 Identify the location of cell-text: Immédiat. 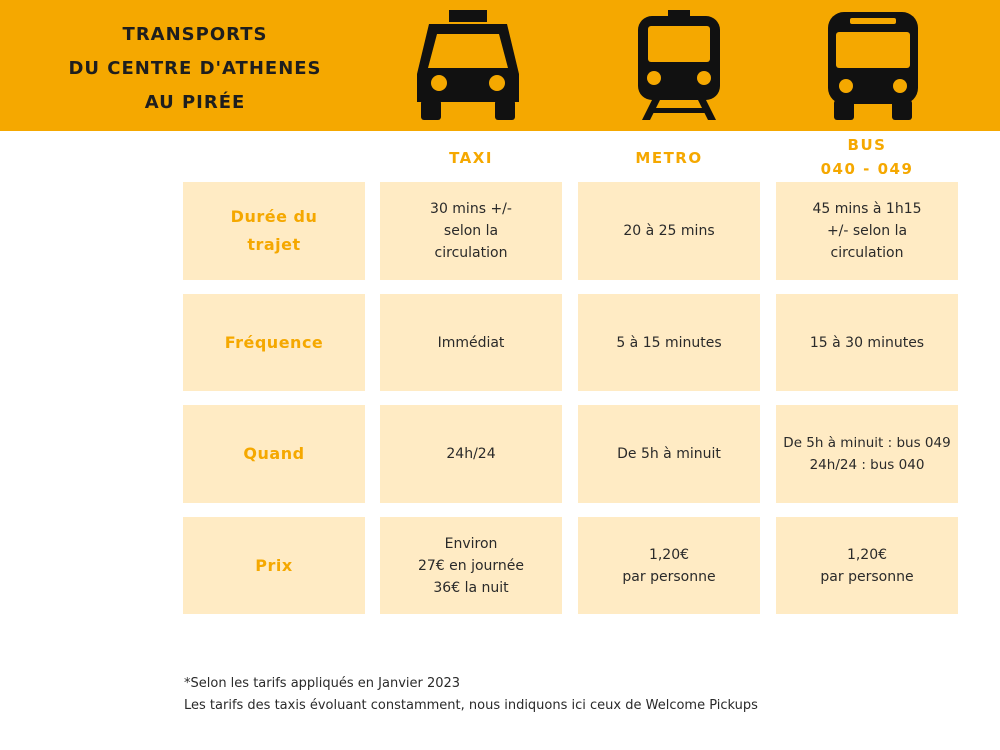
(471, 342).